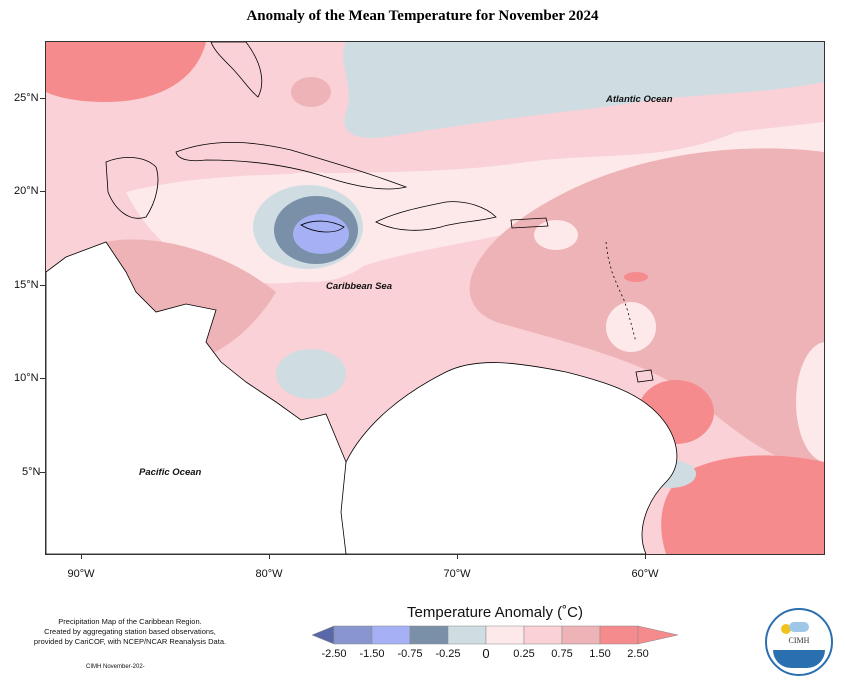 This screenshot has width=845, height=684. What do you see at coordinates (508, 458) in the screenshot?
I see `south-america-landmass` at bounding box center [508, 458].